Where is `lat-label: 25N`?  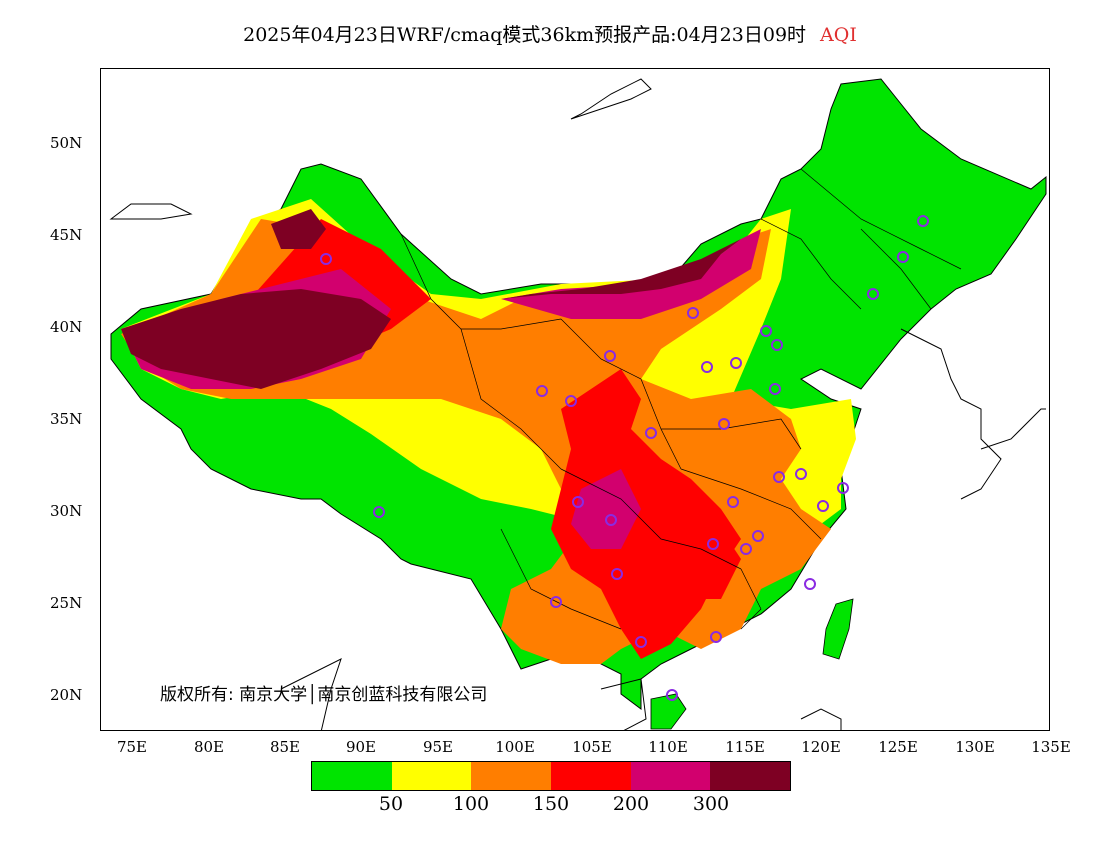 lat-label: 25N is located at coordinates (66, 603).